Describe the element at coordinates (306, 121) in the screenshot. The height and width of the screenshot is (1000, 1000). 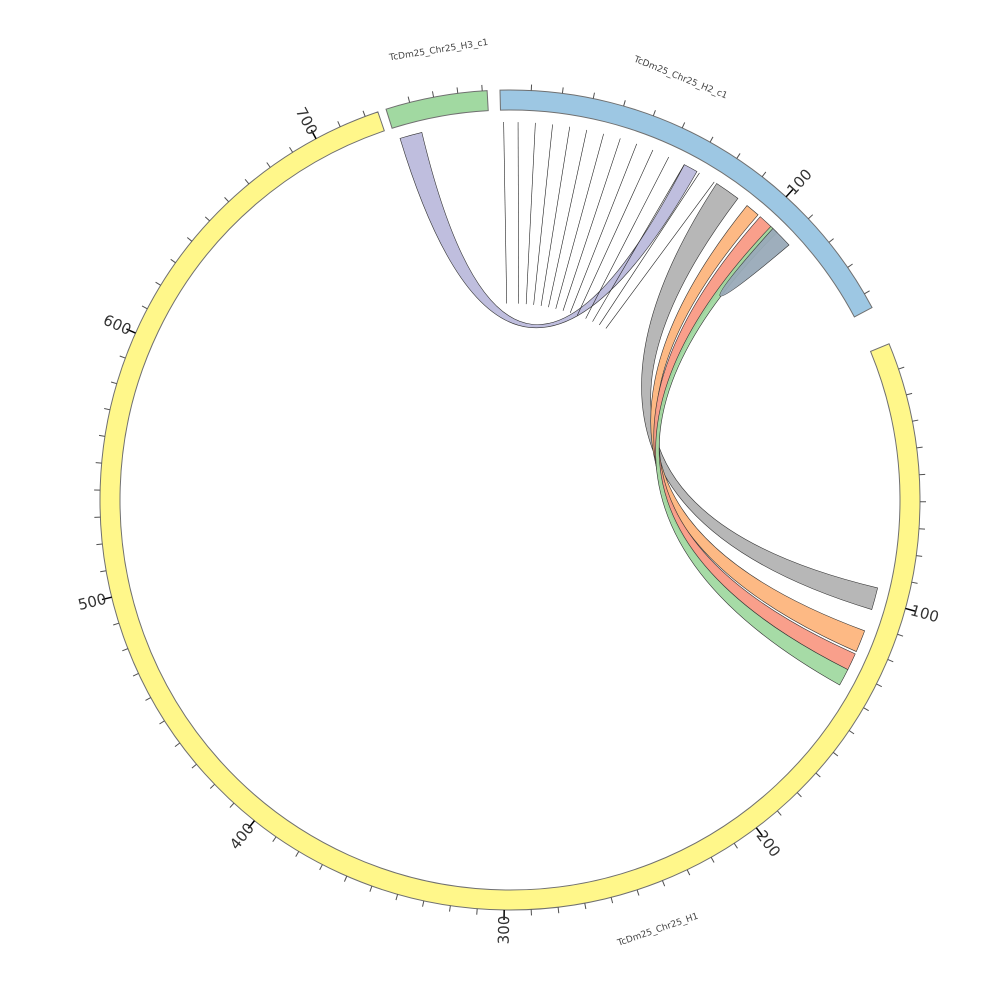
I see `tick-label-tcdm25-chr25-h1-700: 700` at that location.